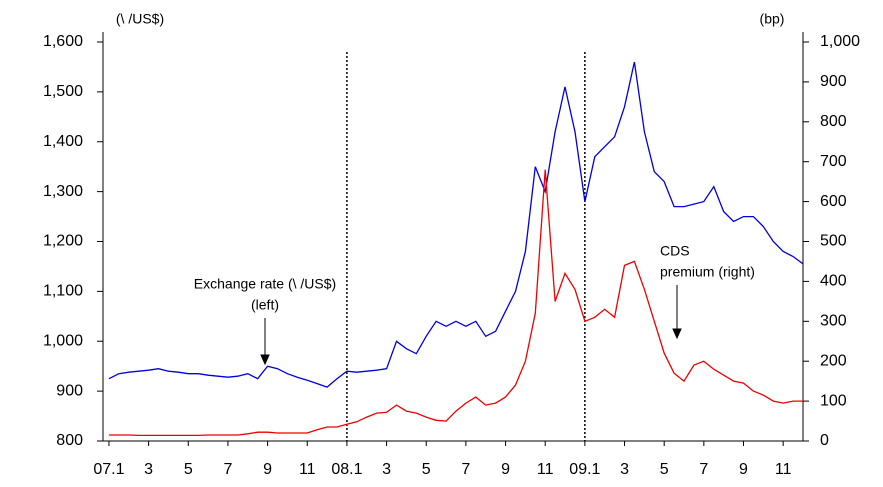 The height and width of the screenshot is (487, 883). I want to click on y2-tick-label: 600, so click(833, 201).